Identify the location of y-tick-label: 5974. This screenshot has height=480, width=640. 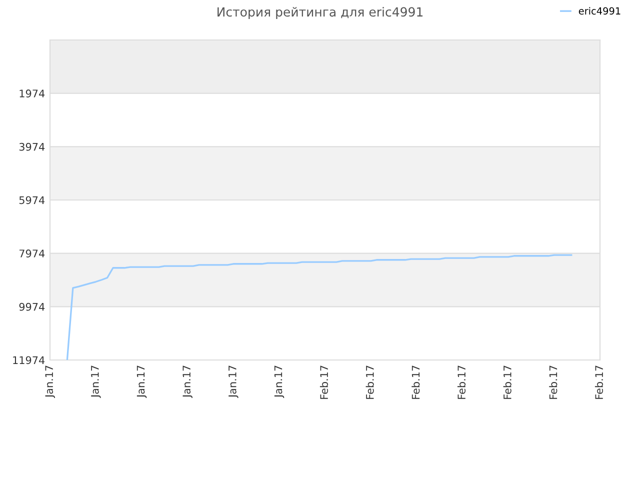
(32, 200).